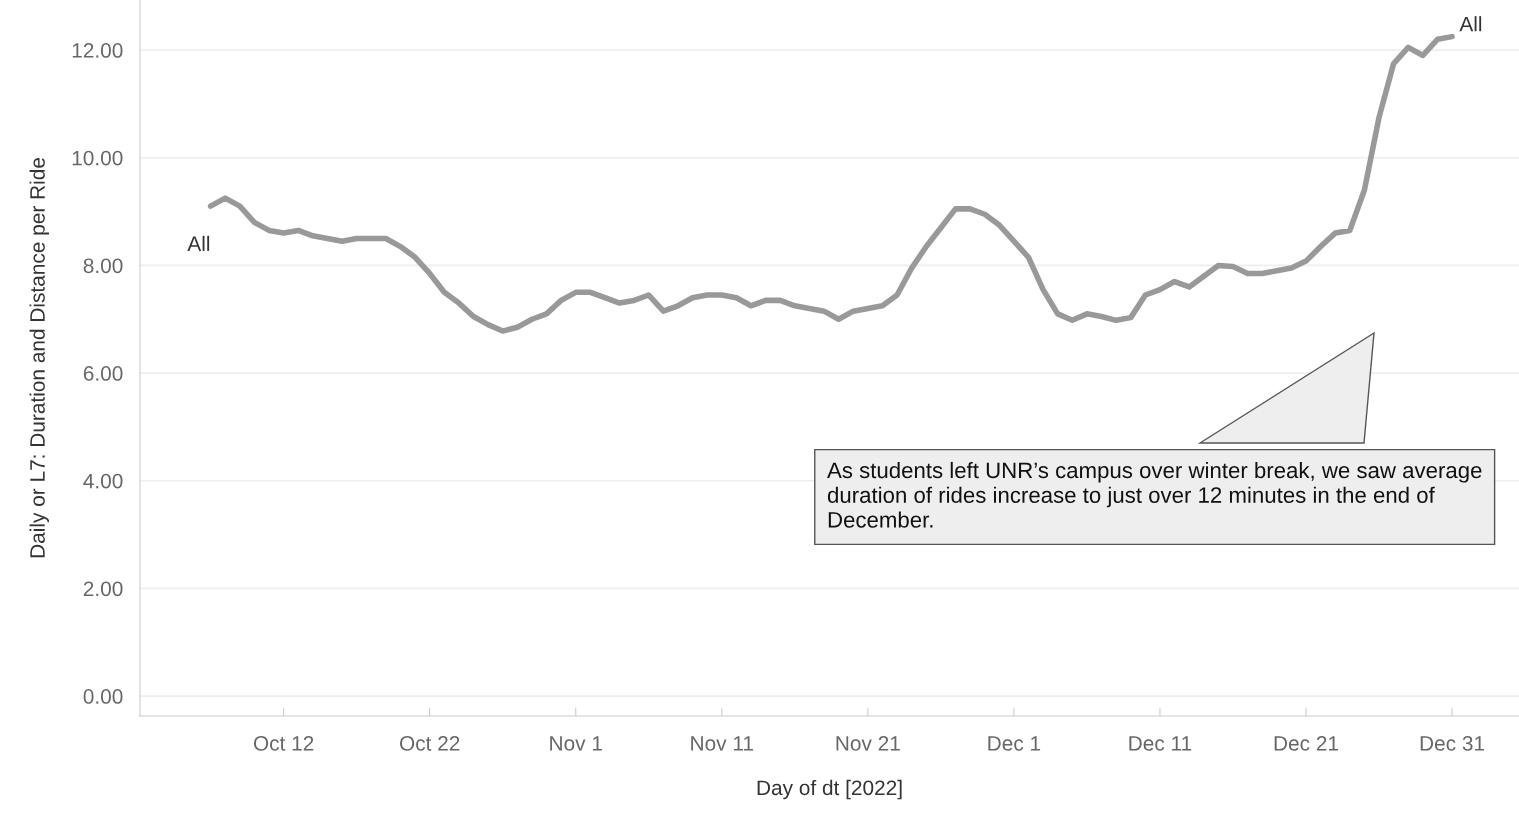 The image size is (1519, 830). I want to click on y-tick-label: 6.00, so click(103, 373).